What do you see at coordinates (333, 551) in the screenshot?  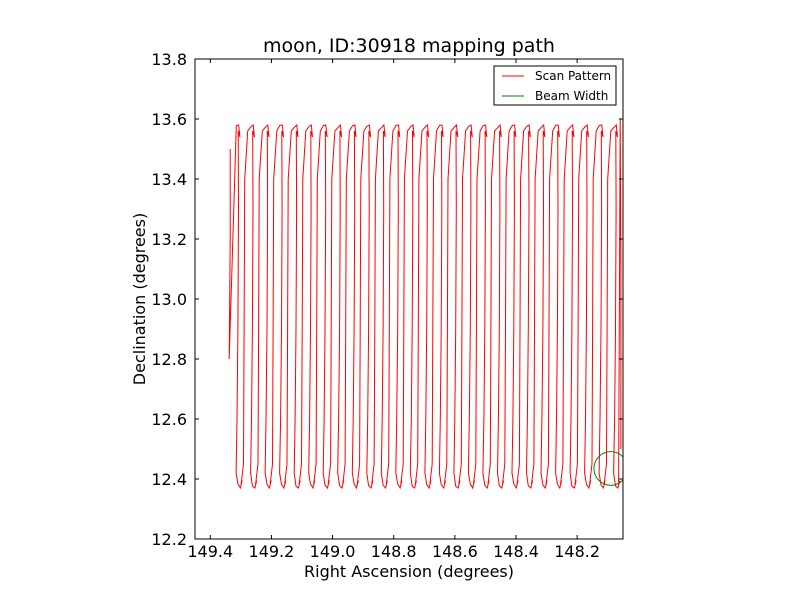 I see `x-tick-label: 149.0` at bounding box center [333, 551].